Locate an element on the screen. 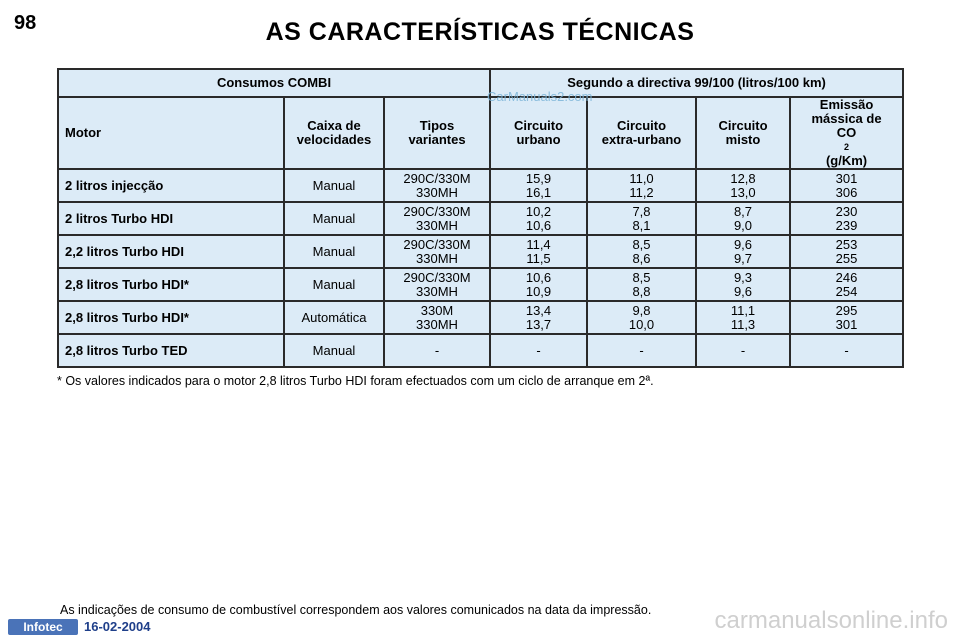  table-row: 2,8 litros Turbo TED Manual - - - - - is located at coordinates (481, 350).